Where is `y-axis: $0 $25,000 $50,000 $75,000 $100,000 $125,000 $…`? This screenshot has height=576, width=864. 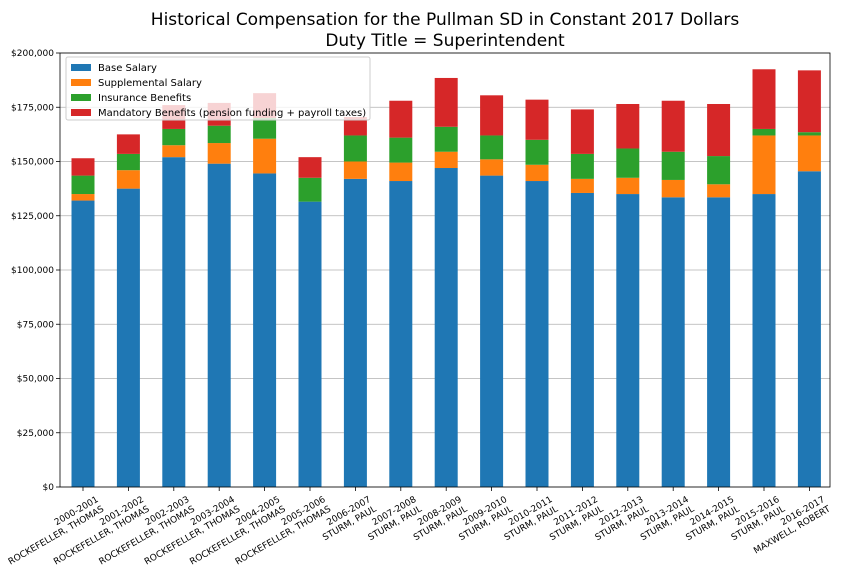
y-axis: $0 $25,000 $50,000 $75,000 $100,000 $125,000 $… is located at coordinates (35, 271).